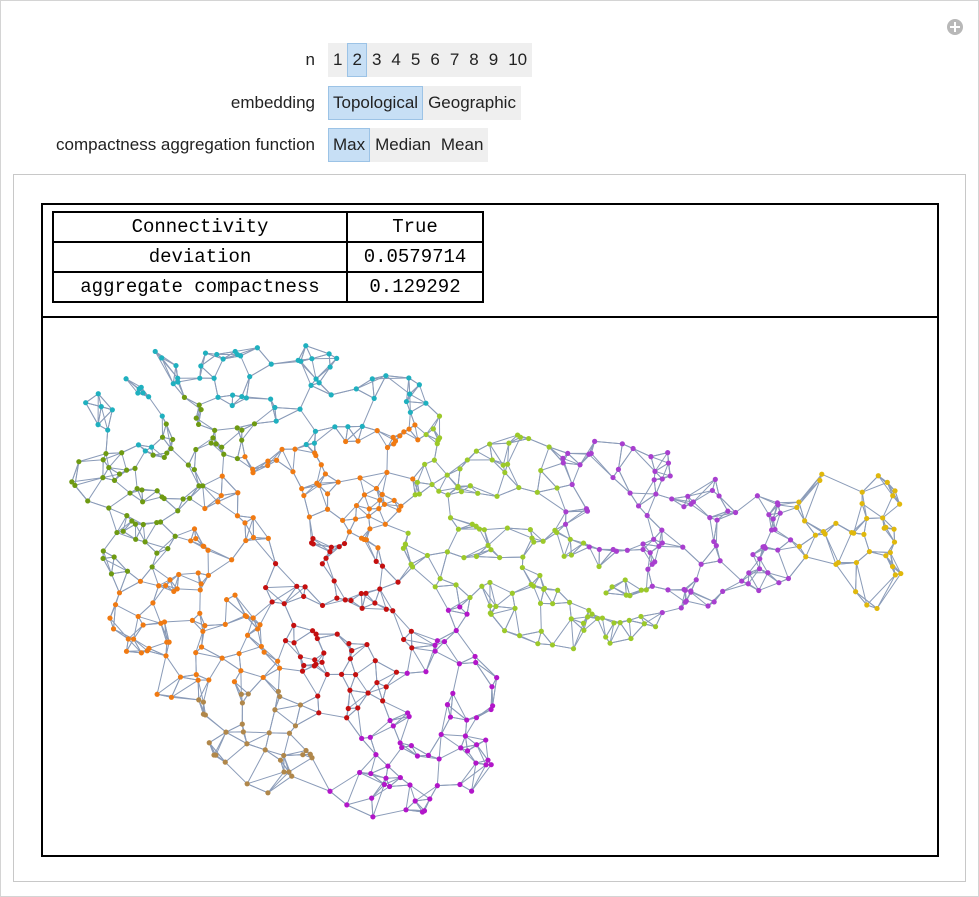 The height and width of the screenshot is (897, 979). I want to click on option-button: 4, so click(396, 59).